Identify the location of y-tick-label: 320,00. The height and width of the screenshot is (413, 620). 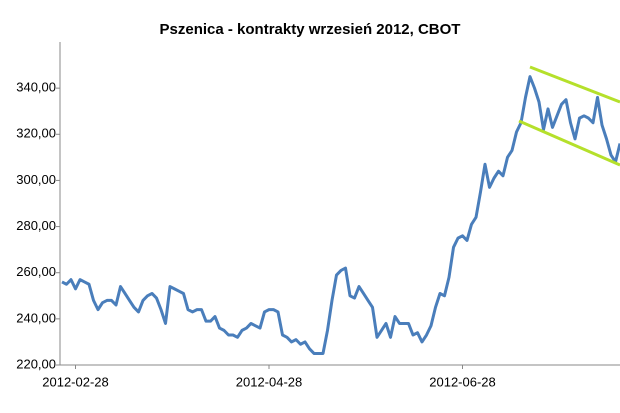
(36, 133).